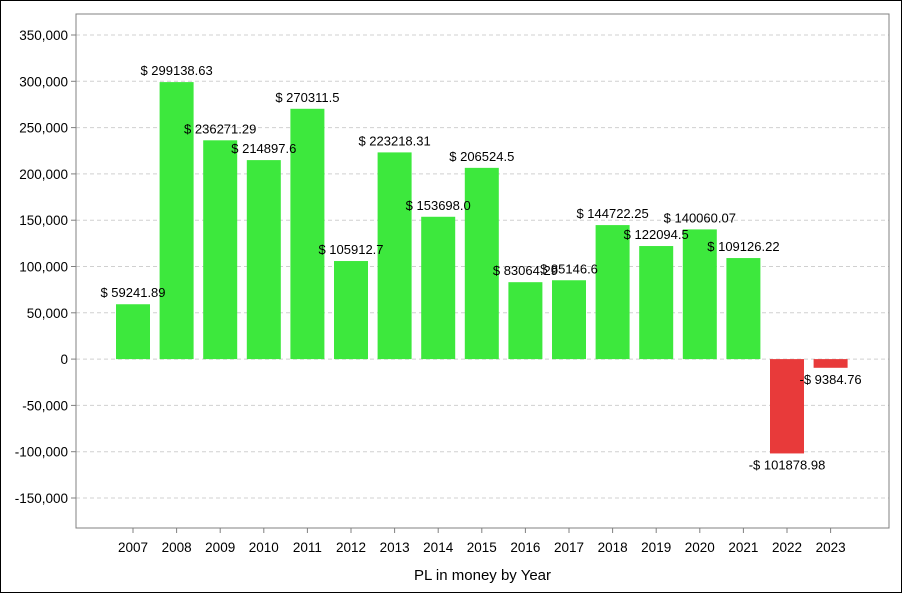 The width and height of the screenshot is (902, 594). Describe the element at coordinates (831, 547) in the screenshot. I see `x-tick-label: 2023` at that location.